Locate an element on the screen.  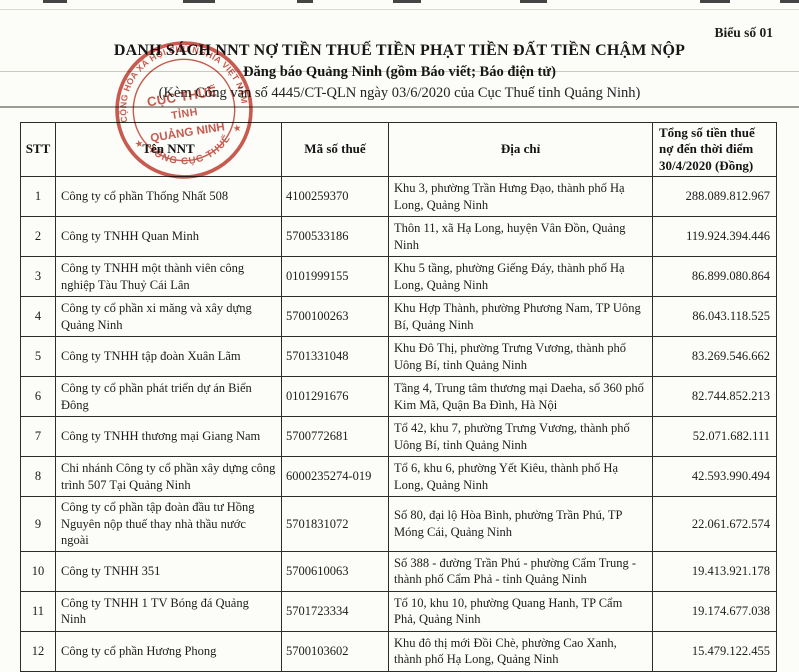
header-stt: STT is located at coordinates (38, 149).